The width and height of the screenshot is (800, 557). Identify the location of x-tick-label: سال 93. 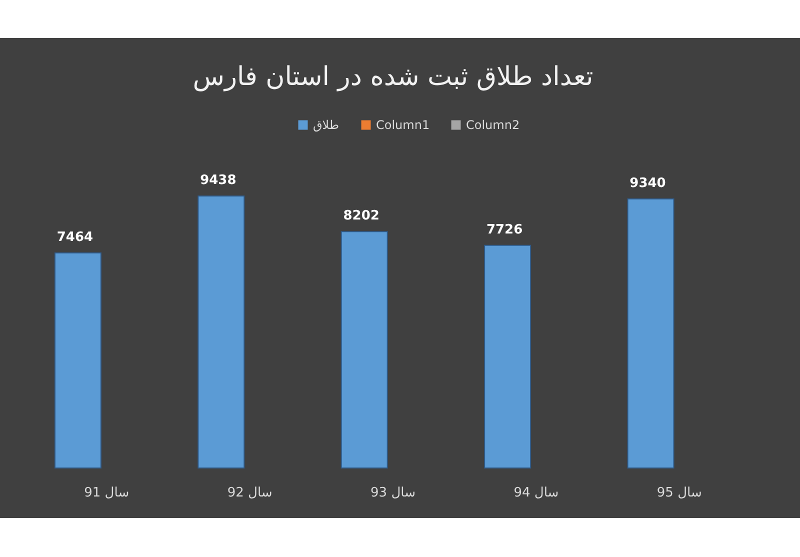
(393, 493).